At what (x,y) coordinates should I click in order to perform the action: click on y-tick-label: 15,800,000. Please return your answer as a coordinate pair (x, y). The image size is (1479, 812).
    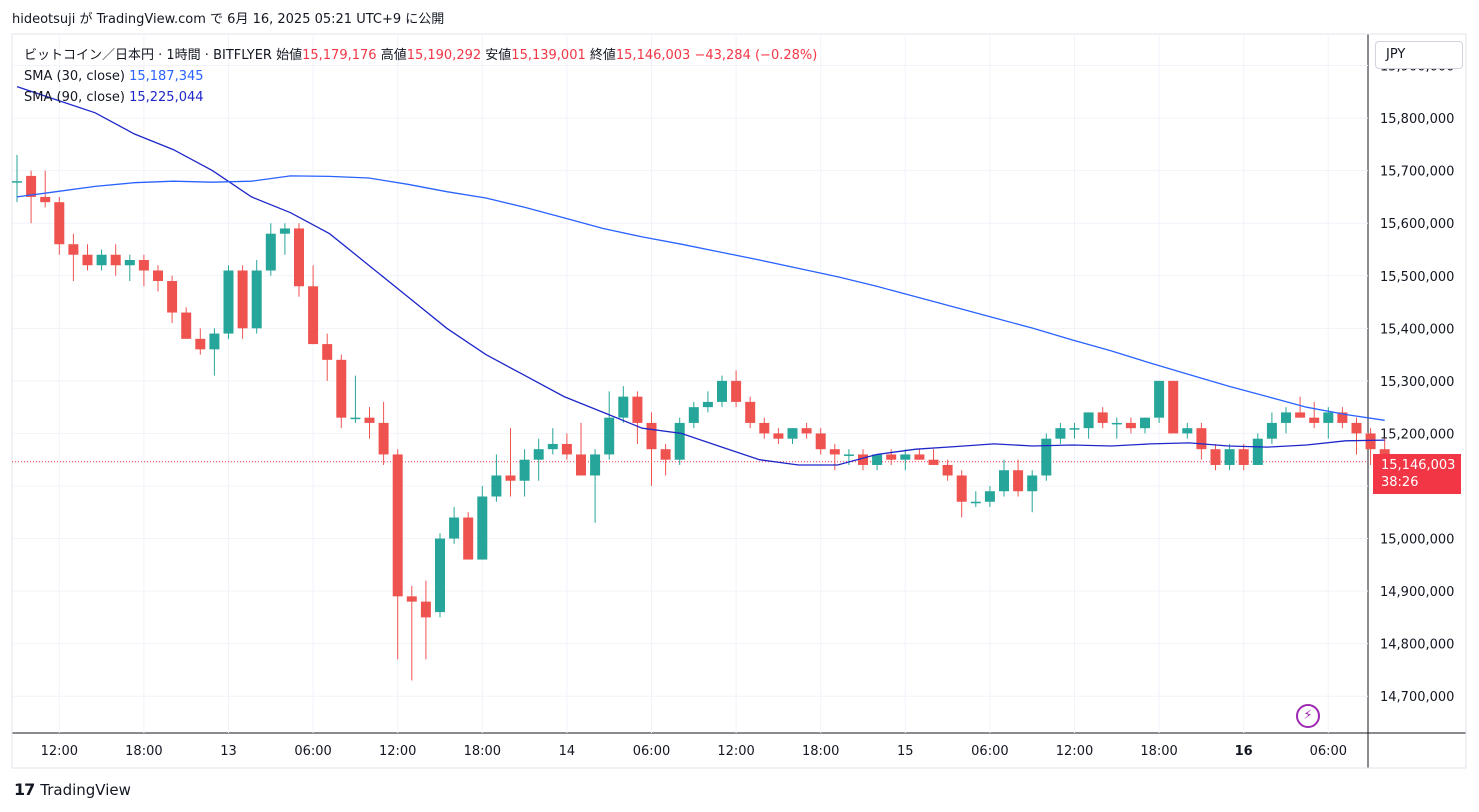
    Looking at the image, I should click on (1417, 119).